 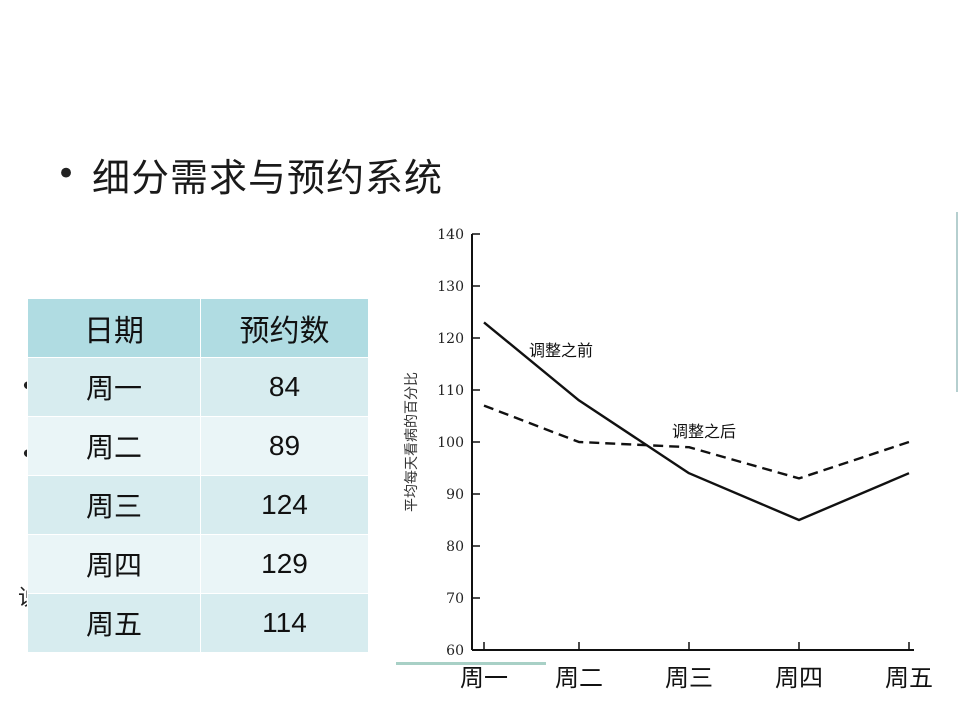 I want to click on series-label-before: 调整之前, so click(x=561, y=350).